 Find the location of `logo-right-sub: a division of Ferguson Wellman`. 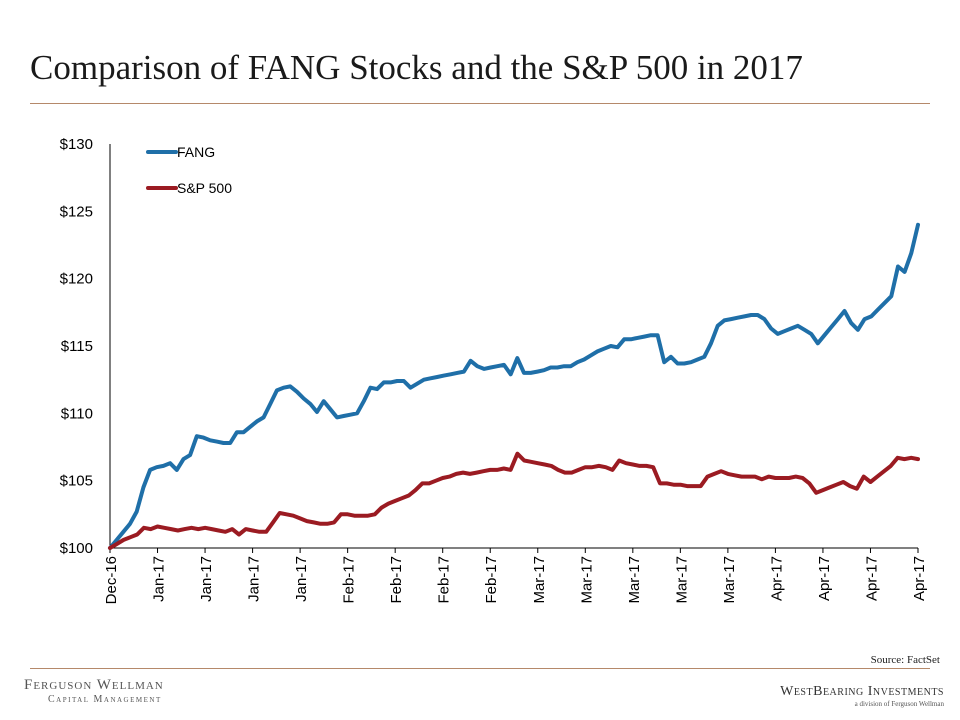

logo-right-sub: a division of Ferguson Wellman is located at coordinates (899, 704).